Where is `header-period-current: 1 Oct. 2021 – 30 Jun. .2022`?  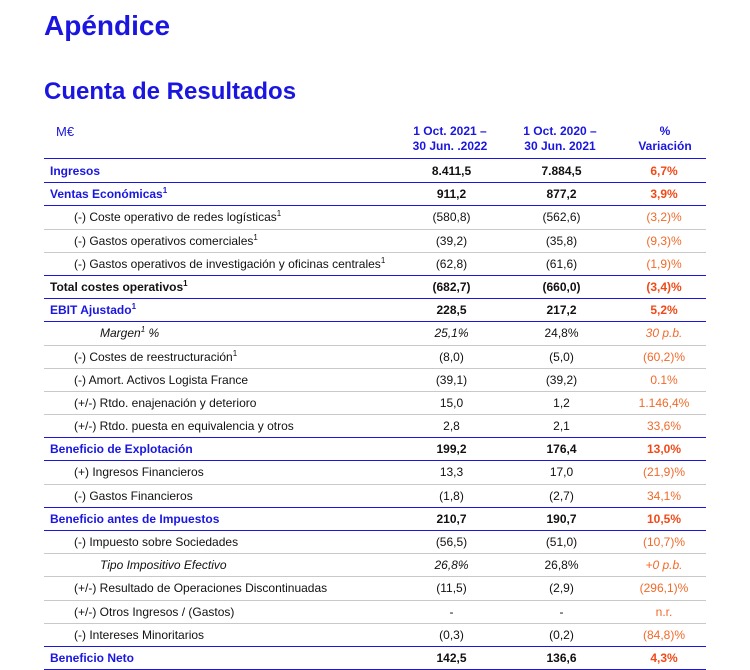
header-period-current: 1 Oct. 2021 – 30 Jun. .2022 is located at coordinates (450, 139).